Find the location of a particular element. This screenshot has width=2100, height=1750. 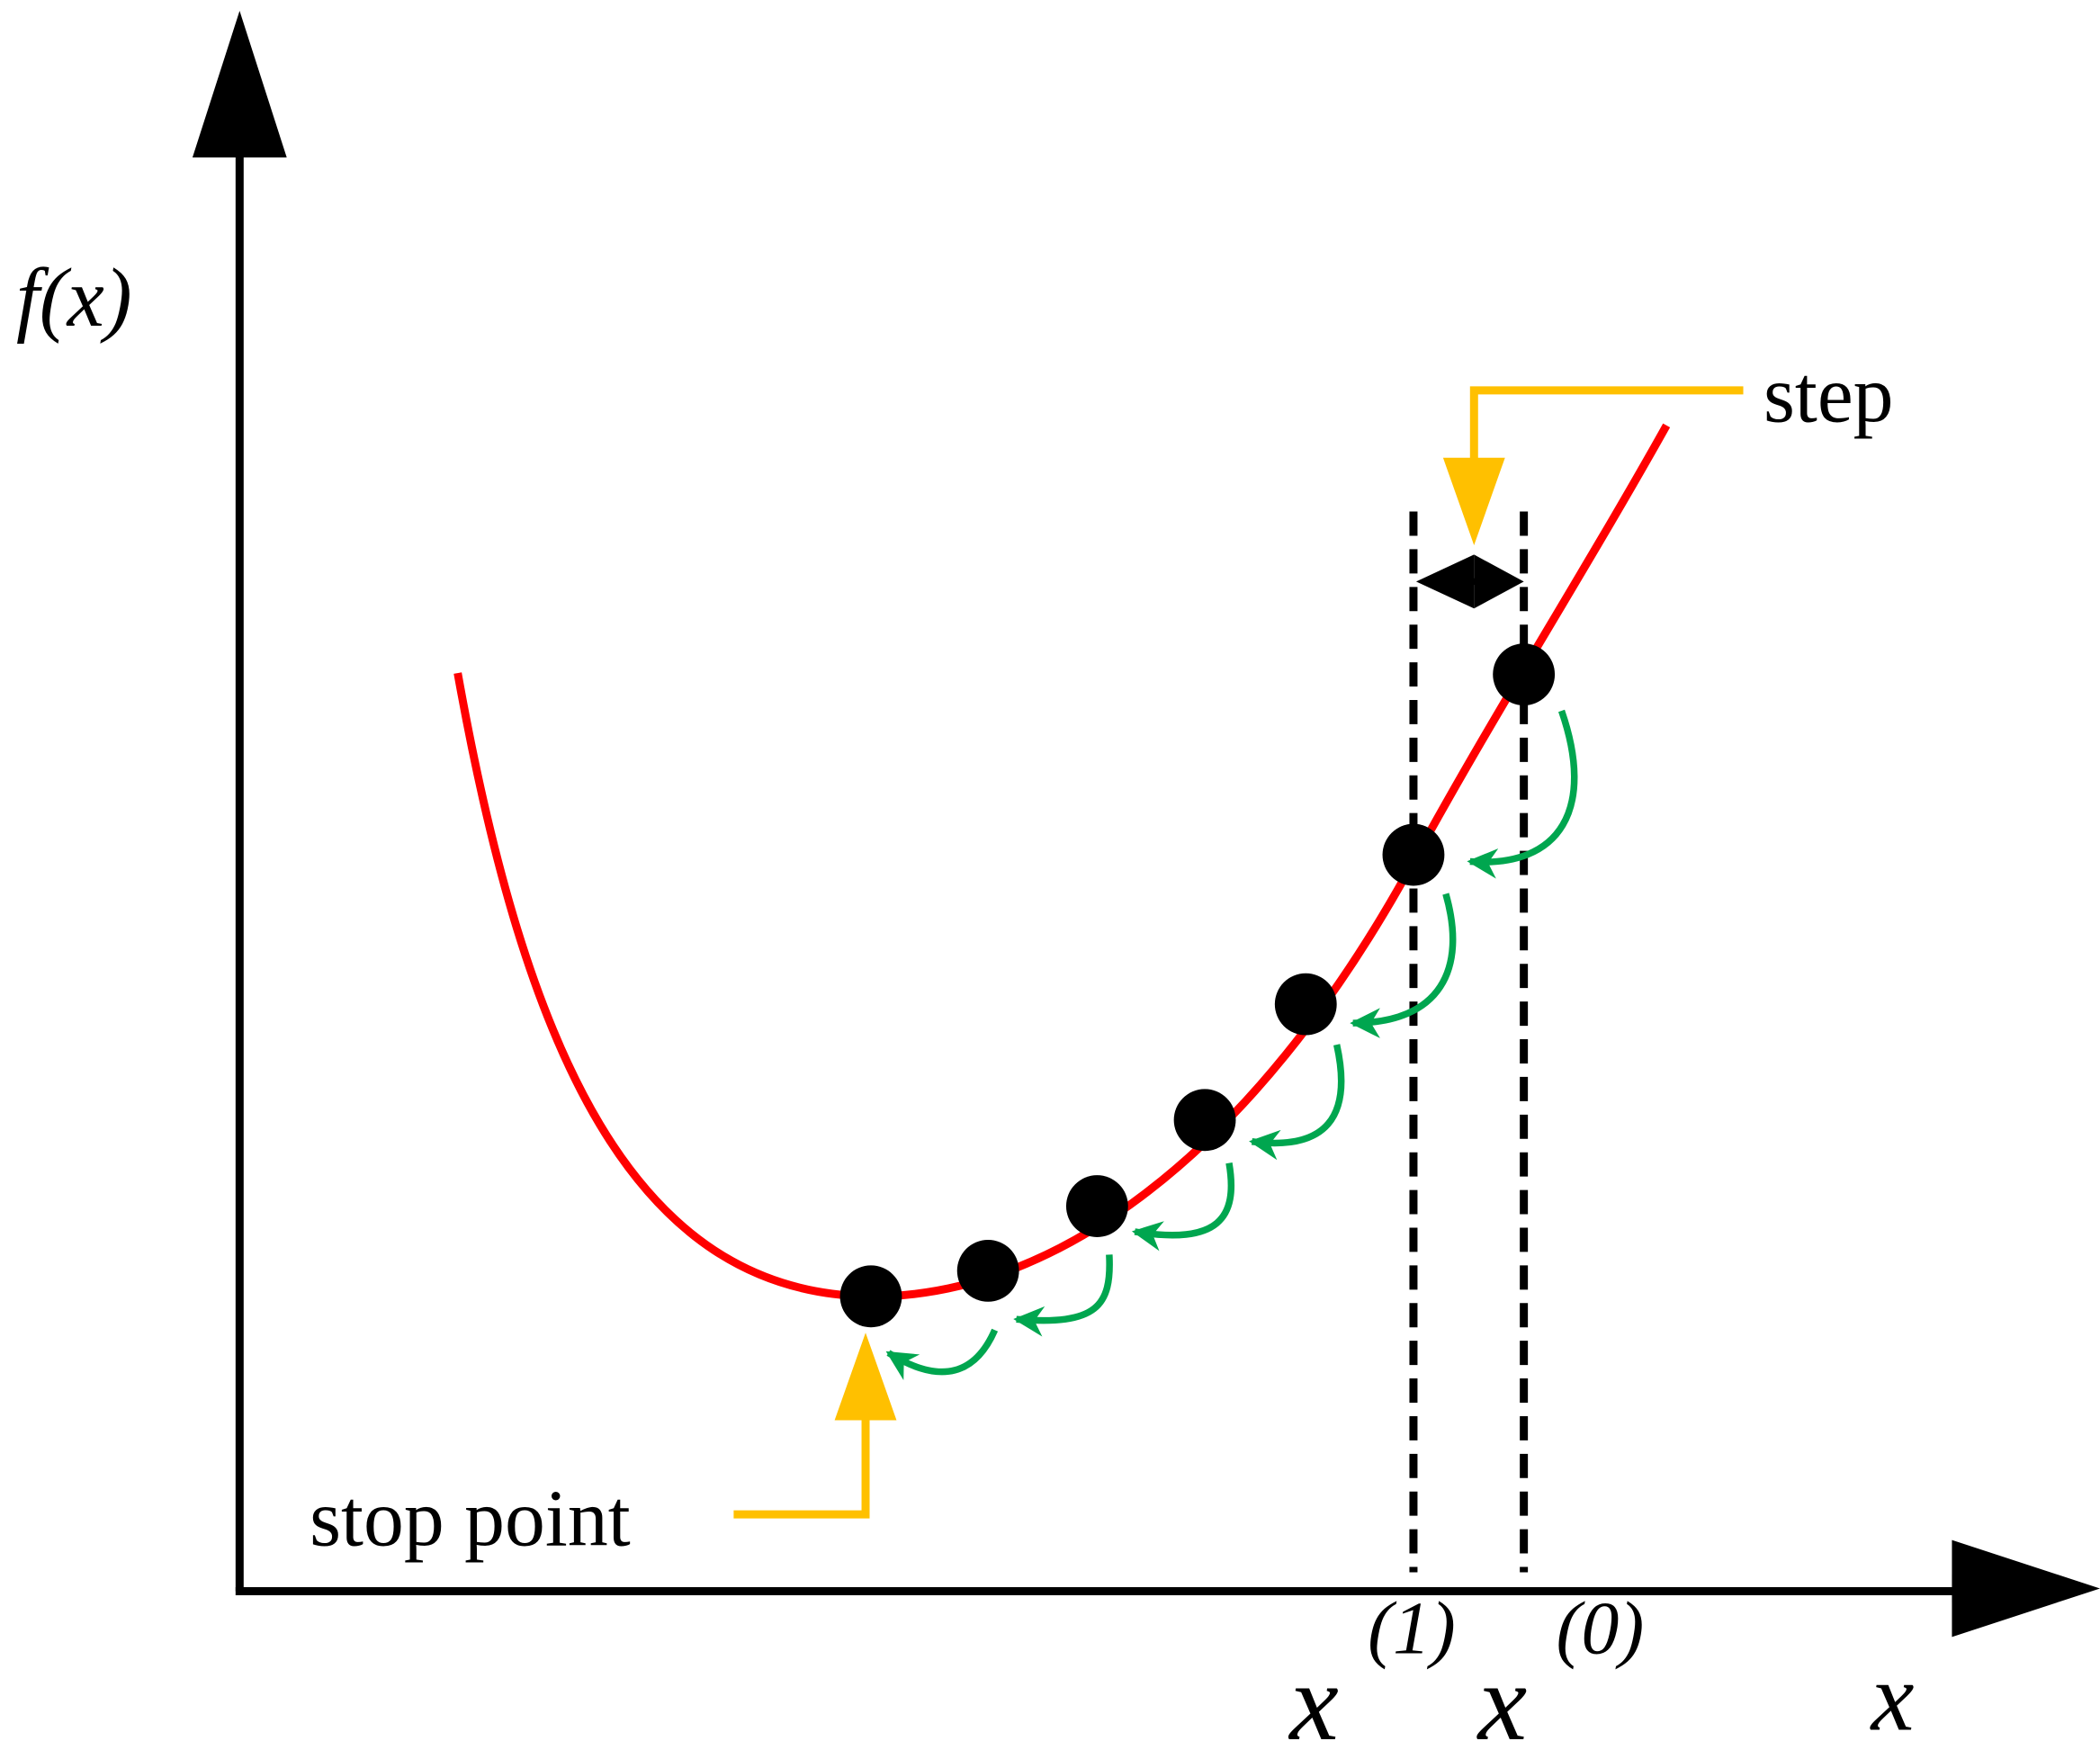

y-axis-arrow is located at coordinates (240, 84).